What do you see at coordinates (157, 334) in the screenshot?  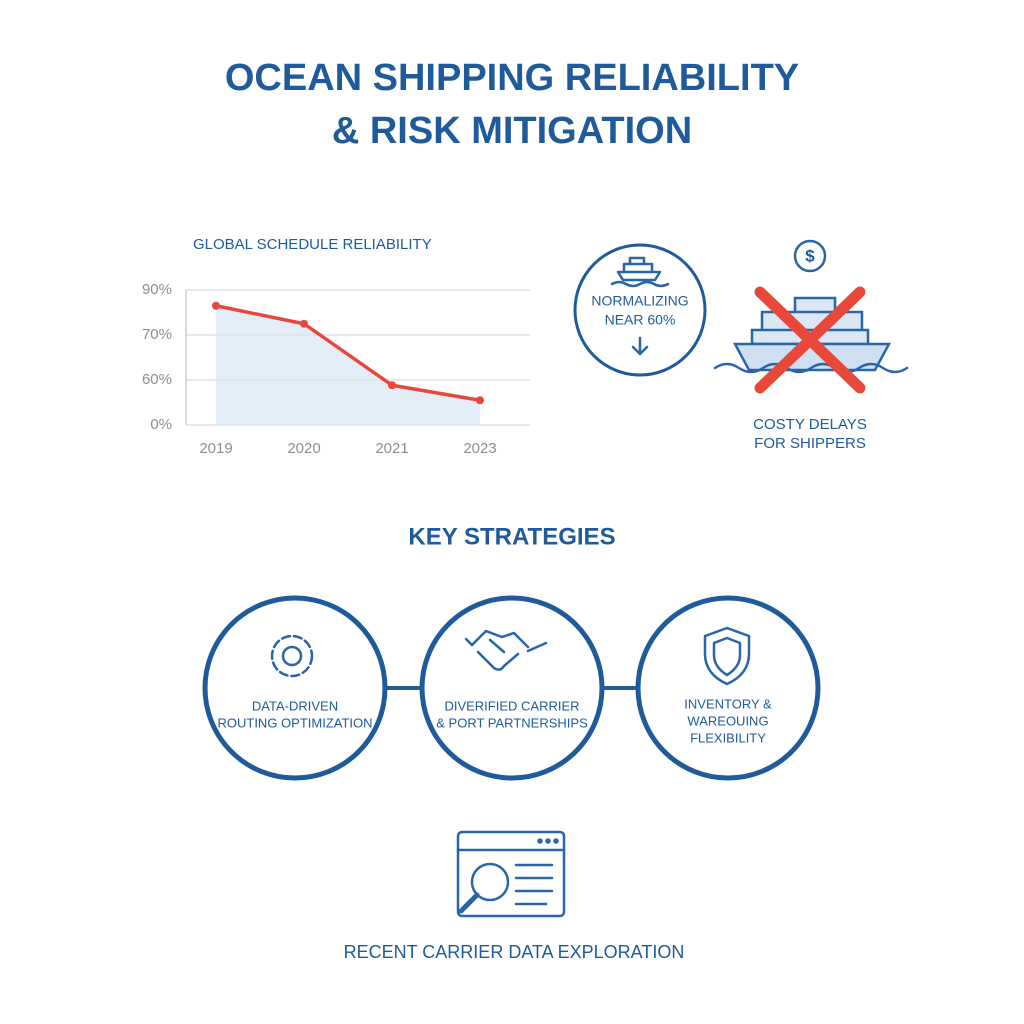 I see `y-tick-label: 70%` at bounding box center [157, 334].